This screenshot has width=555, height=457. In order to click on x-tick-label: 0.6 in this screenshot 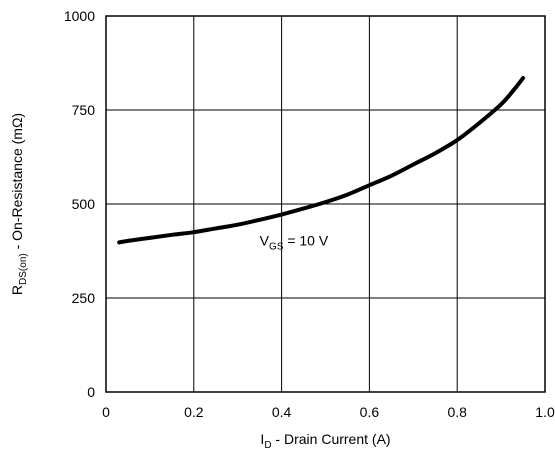, I will do `click(370, 412)`.